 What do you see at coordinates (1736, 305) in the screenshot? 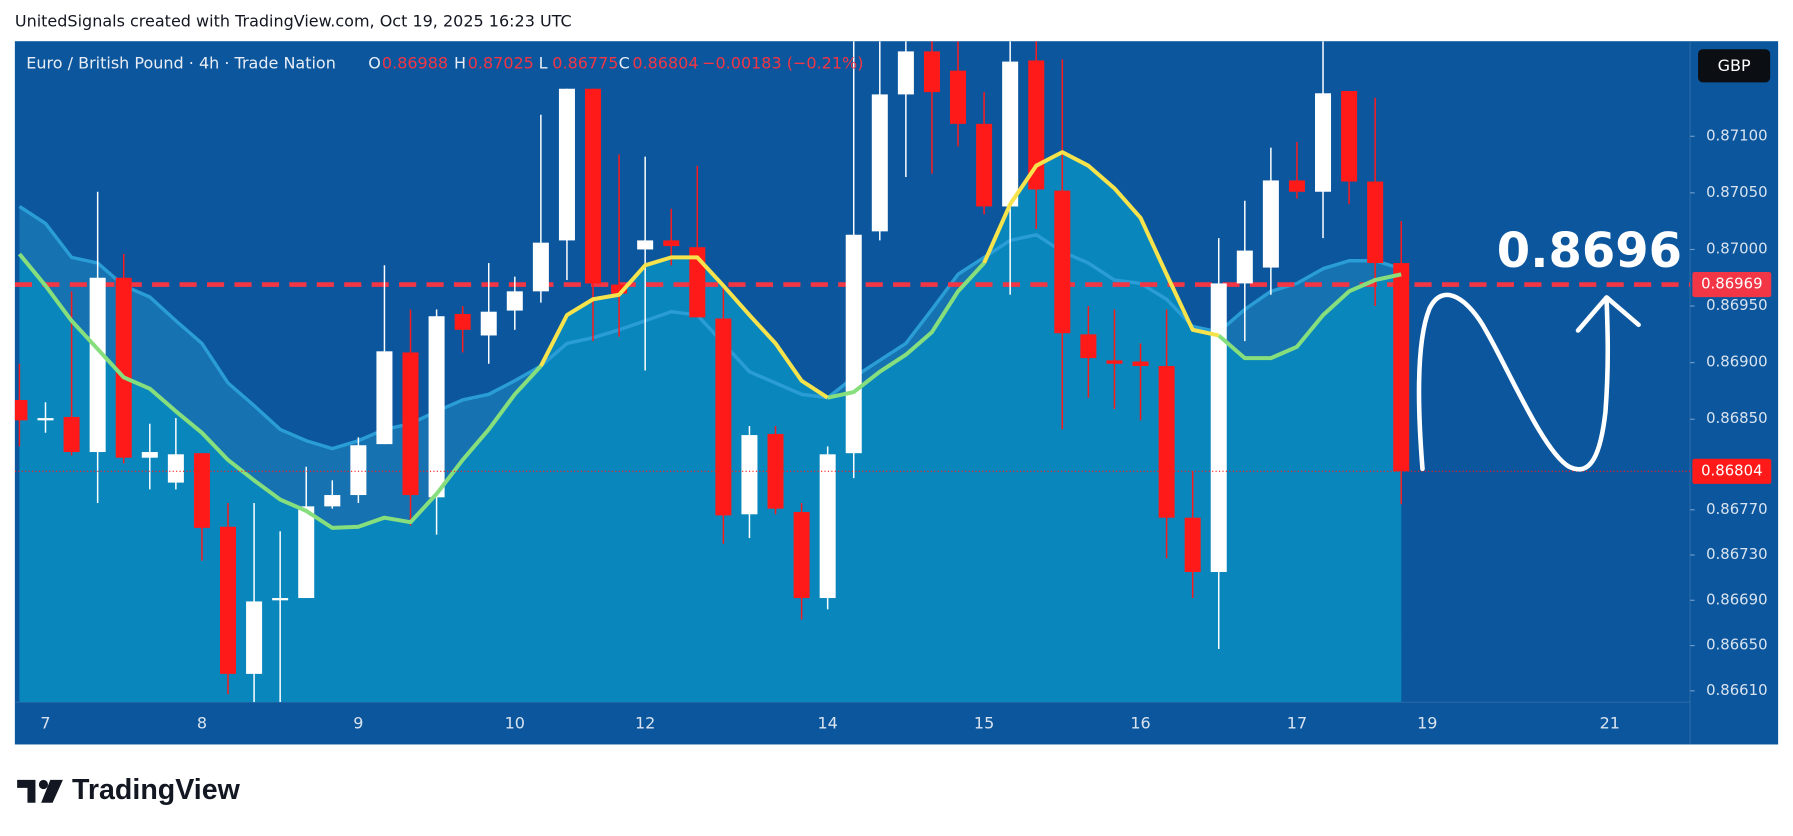
I see `y-tick-label: 0.86950` at bounding box center [1736, 305].